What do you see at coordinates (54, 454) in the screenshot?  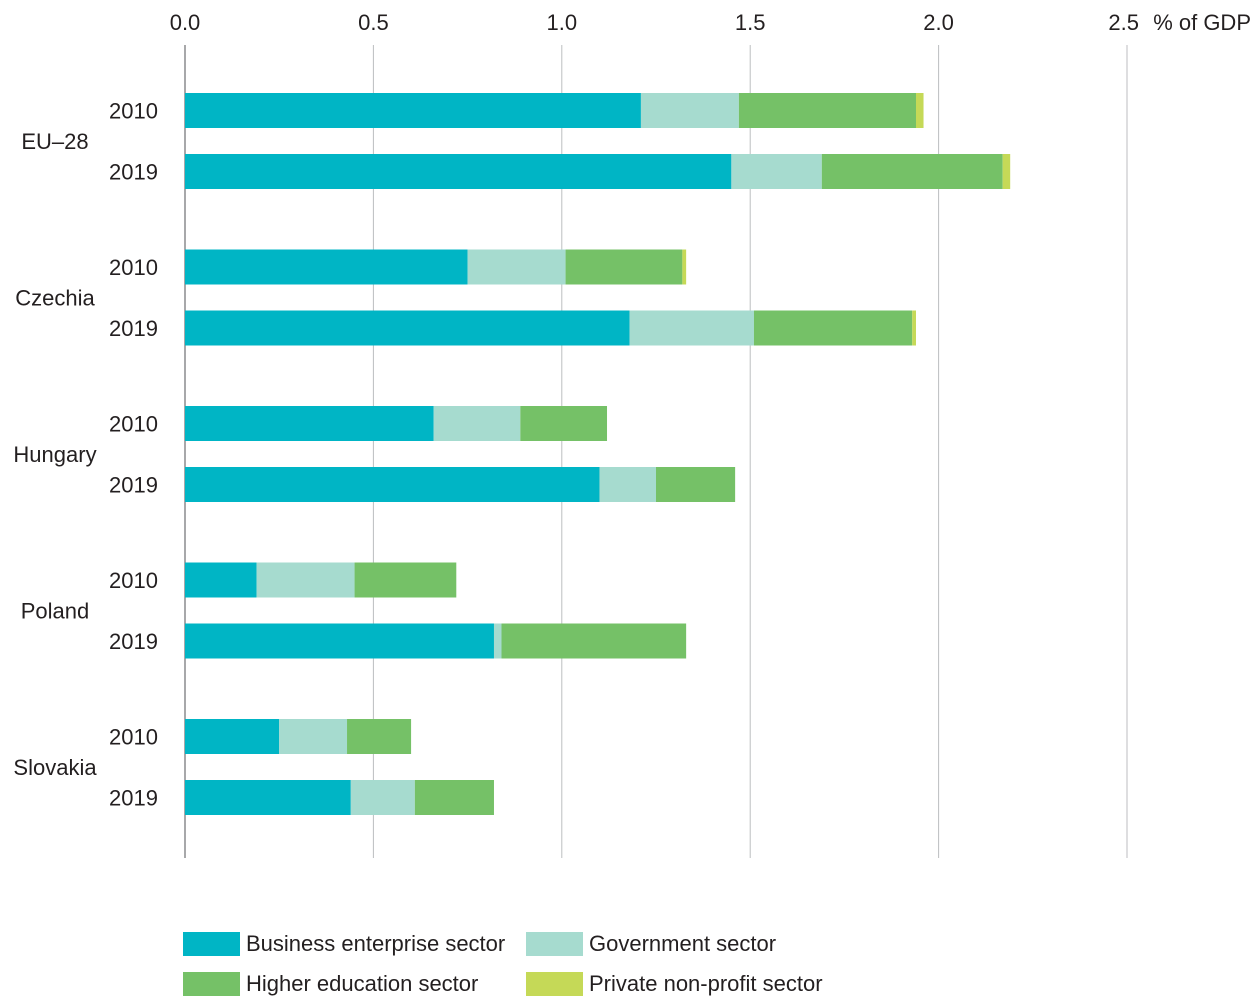 I see `group-label: Hungary` at bounding box center [54, 454].